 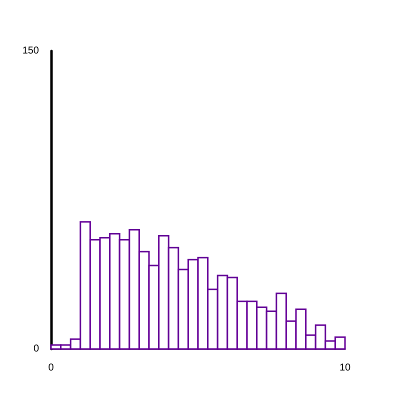 I want to click on x-tick-label: 10, so click(x=345, y=368).